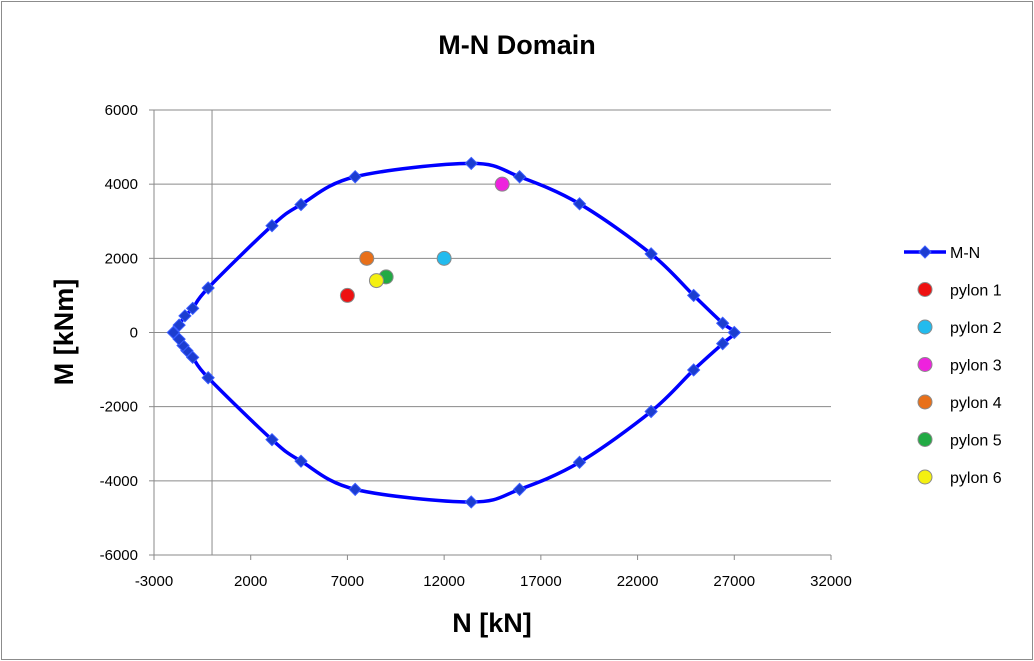 The width and height of the screenshot is (1034, 661). Describe the element at coordinates (121, 110) in the screenshot. I see `y-tick-label: 6000` at that location.